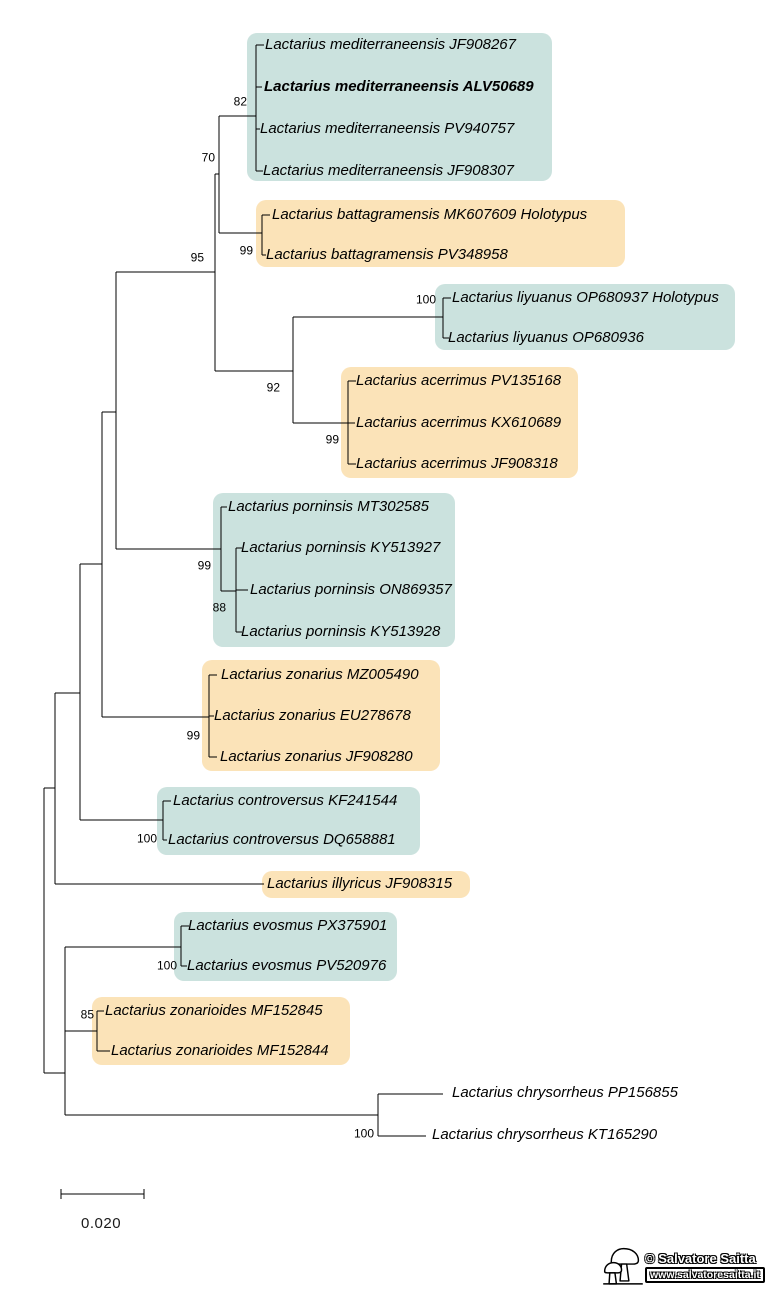 The height and width of the screenshot is (1292, 768). What do you see at coordinates (328, 506) in the screenshot?
I see `taxon-label: Lactarius porninsis MT302585` at bounding box center [328, 506].